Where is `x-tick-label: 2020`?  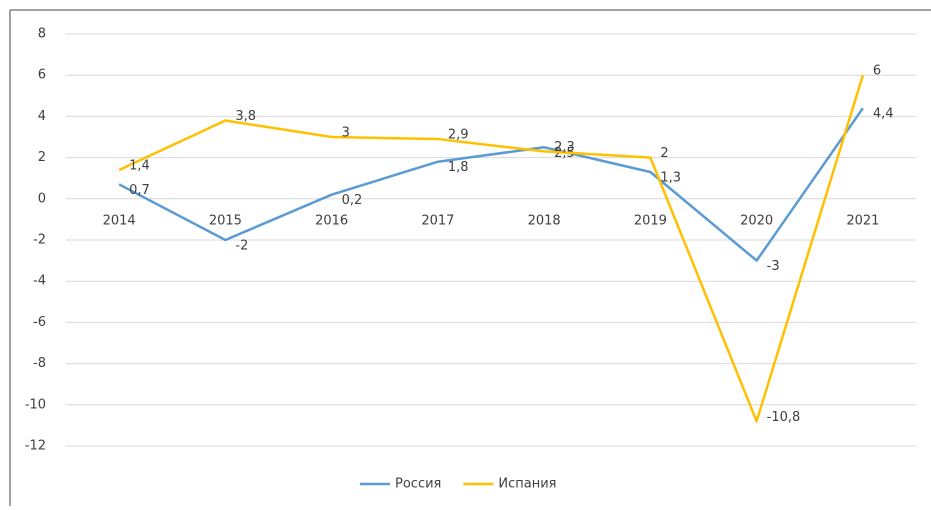 x-tick-label: 2020 is located at coordinates (756, 220).